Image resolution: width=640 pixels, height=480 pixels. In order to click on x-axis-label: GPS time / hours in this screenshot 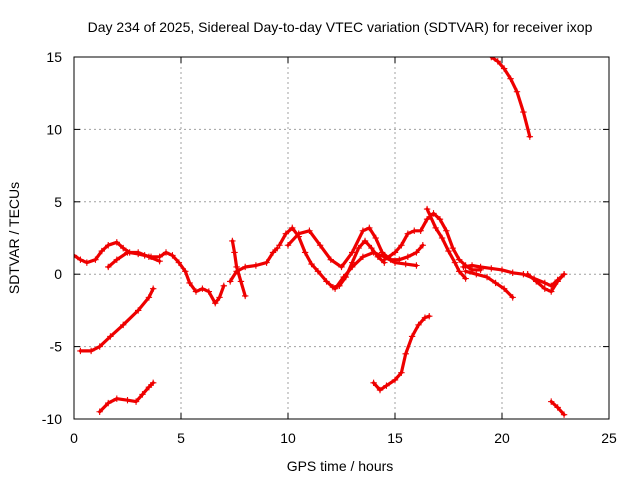, I will do `click(340, 466)`.